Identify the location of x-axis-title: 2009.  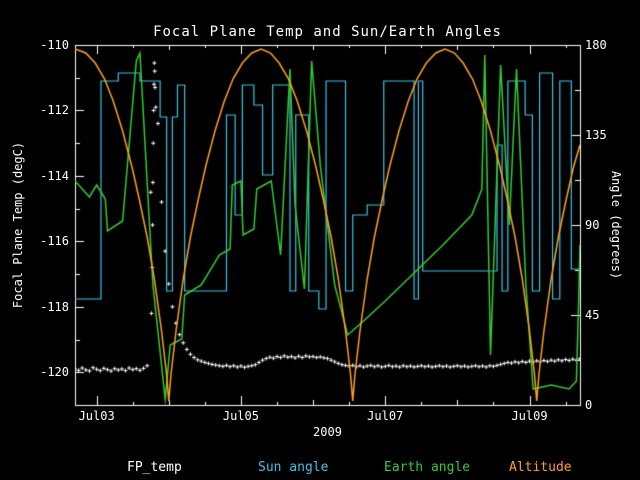
(327, 432).